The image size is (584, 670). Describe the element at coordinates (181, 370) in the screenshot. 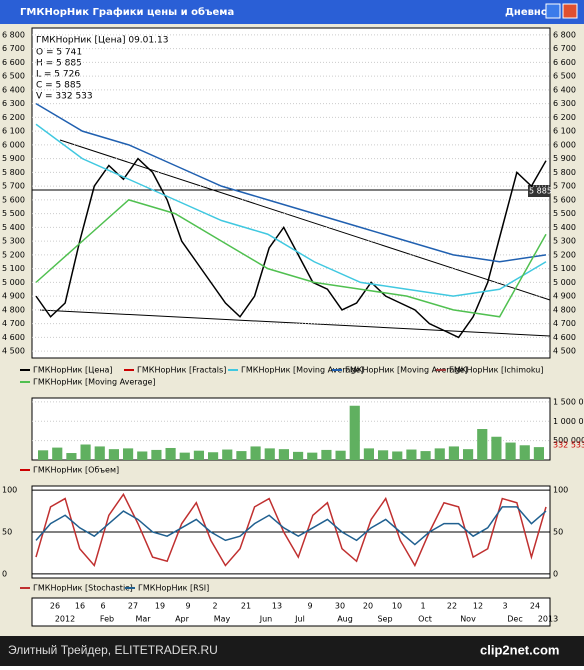

I see `legend-entry: ГМКНорНик [Fractals]` at that location.